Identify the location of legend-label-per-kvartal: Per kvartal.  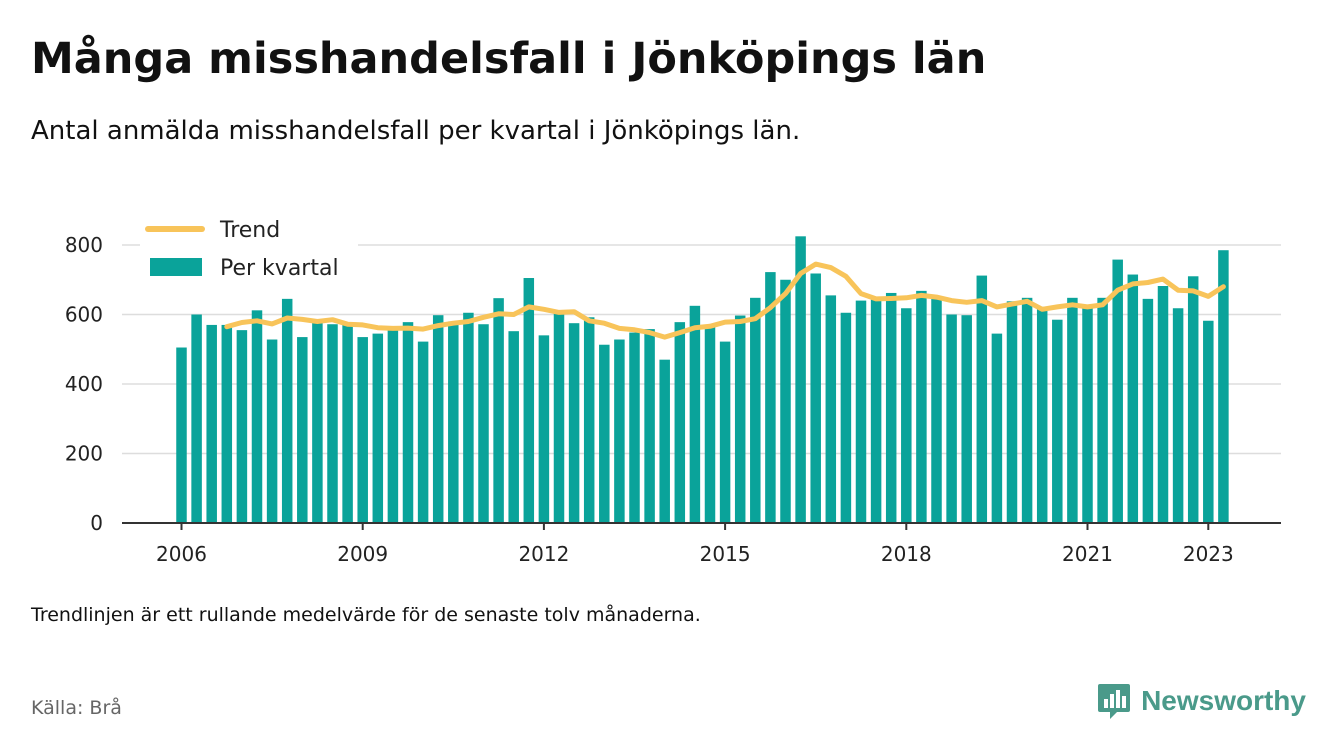
(279, 268).